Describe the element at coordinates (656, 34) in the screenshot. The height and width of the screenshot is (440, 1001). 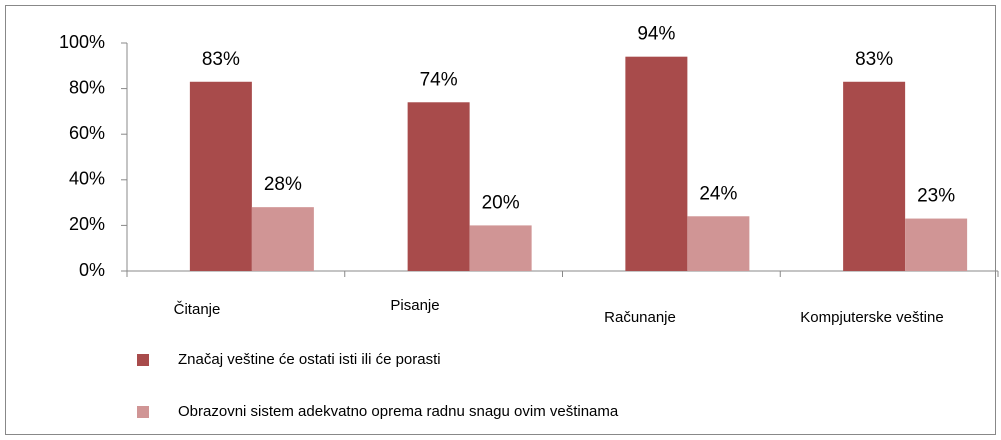
I see `value-label: 94%` at that location.